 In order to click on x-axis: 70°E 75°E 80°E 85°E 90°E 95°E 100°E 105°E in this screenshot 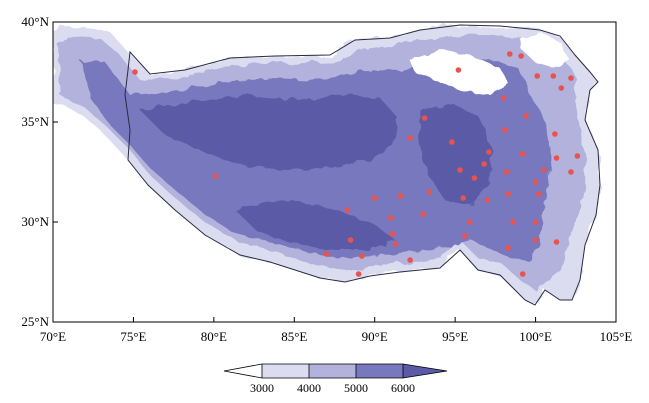, I will do `click(336, 330)`.